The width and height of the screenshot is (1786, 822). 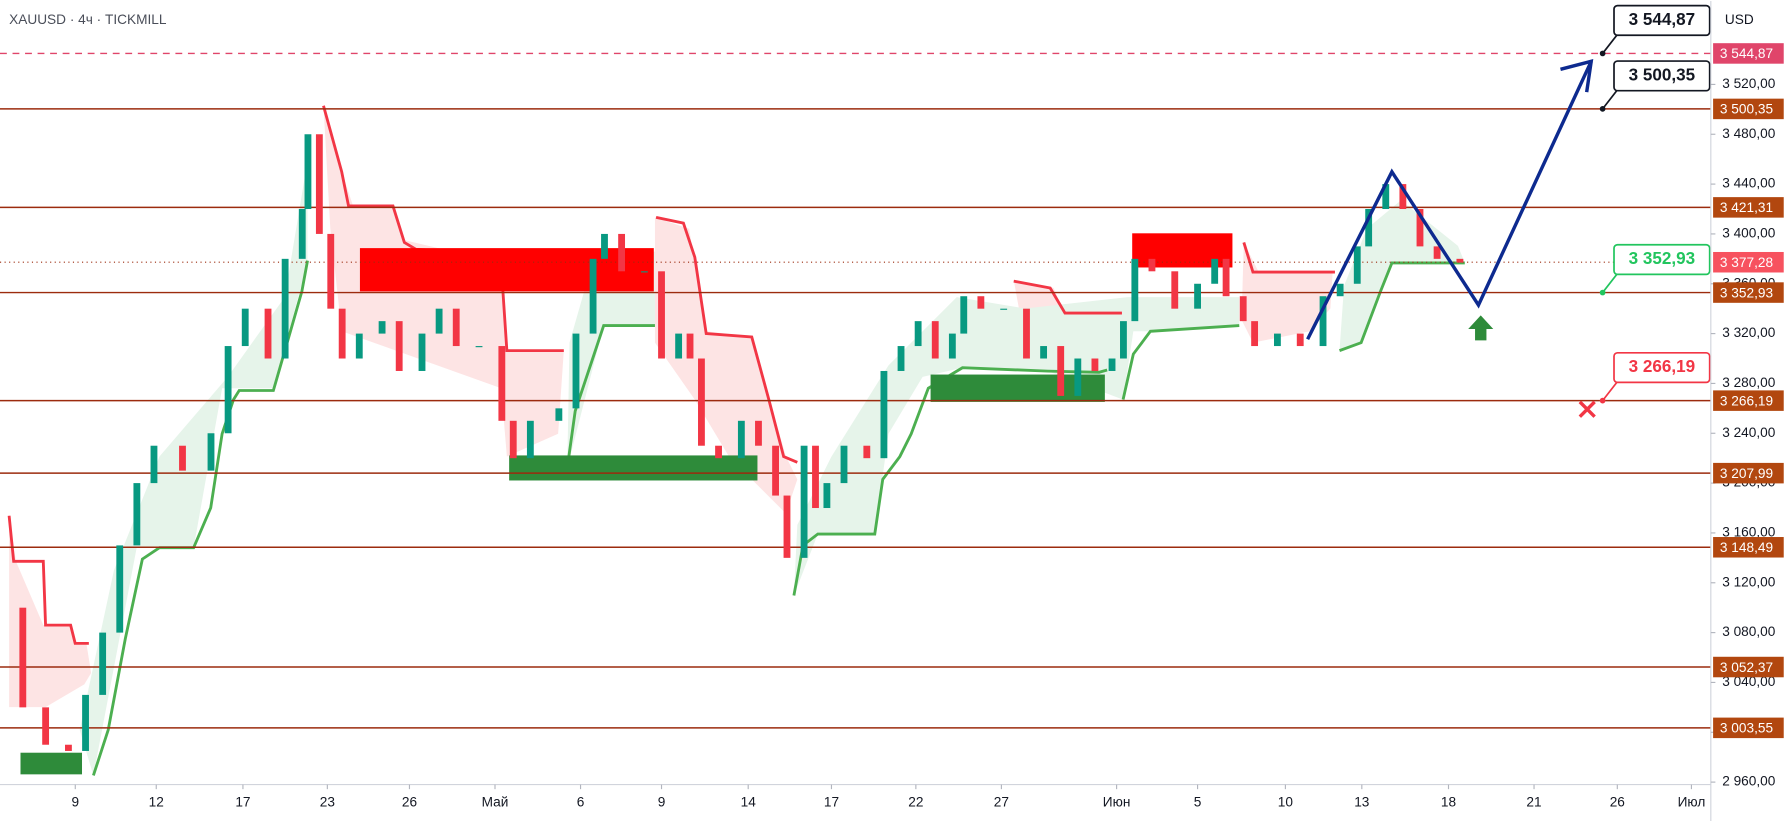 What do you see at coordinates (633, 468) in the screenshot?
I see `demand-zone` at bounding box center [633, 468].